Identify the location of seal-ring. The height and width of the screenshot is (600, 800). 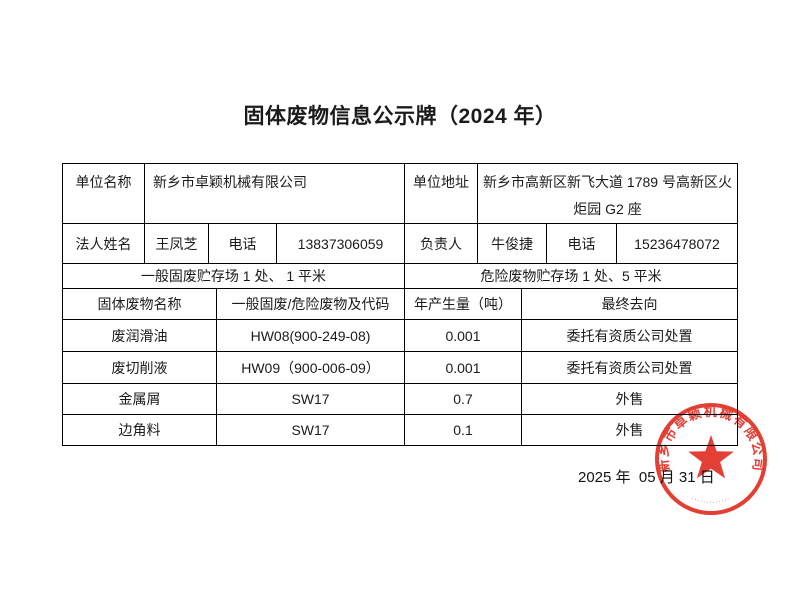
(711, 459).